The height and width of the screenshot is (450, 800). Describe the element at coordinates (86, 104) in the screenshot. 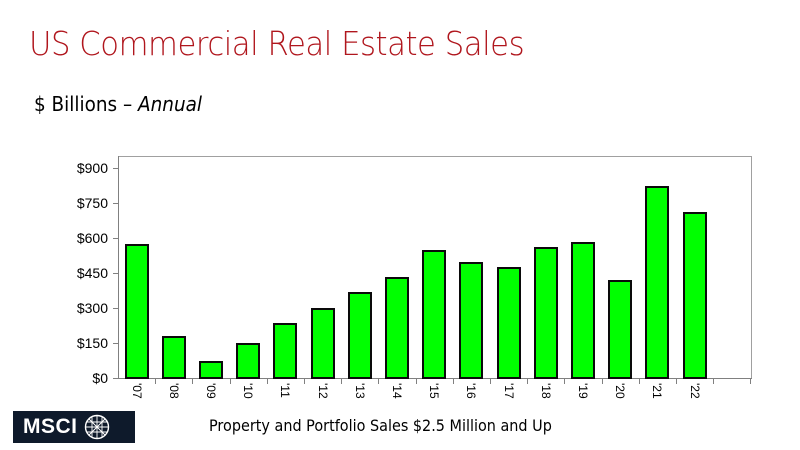

I see `subtitle-units: $ Billions –` at that location.